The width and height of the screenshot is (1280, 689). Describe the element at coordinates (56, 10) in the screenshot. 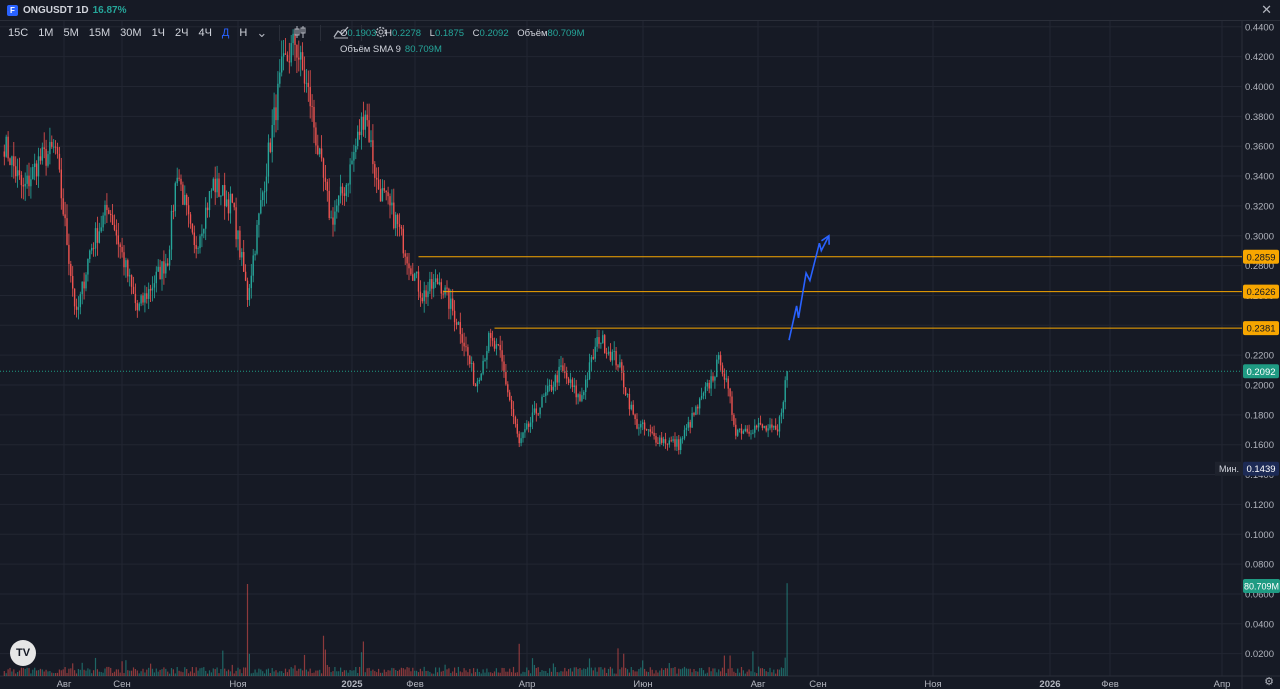

I see `symbol-title: ONGUSDT 1D` at that location.